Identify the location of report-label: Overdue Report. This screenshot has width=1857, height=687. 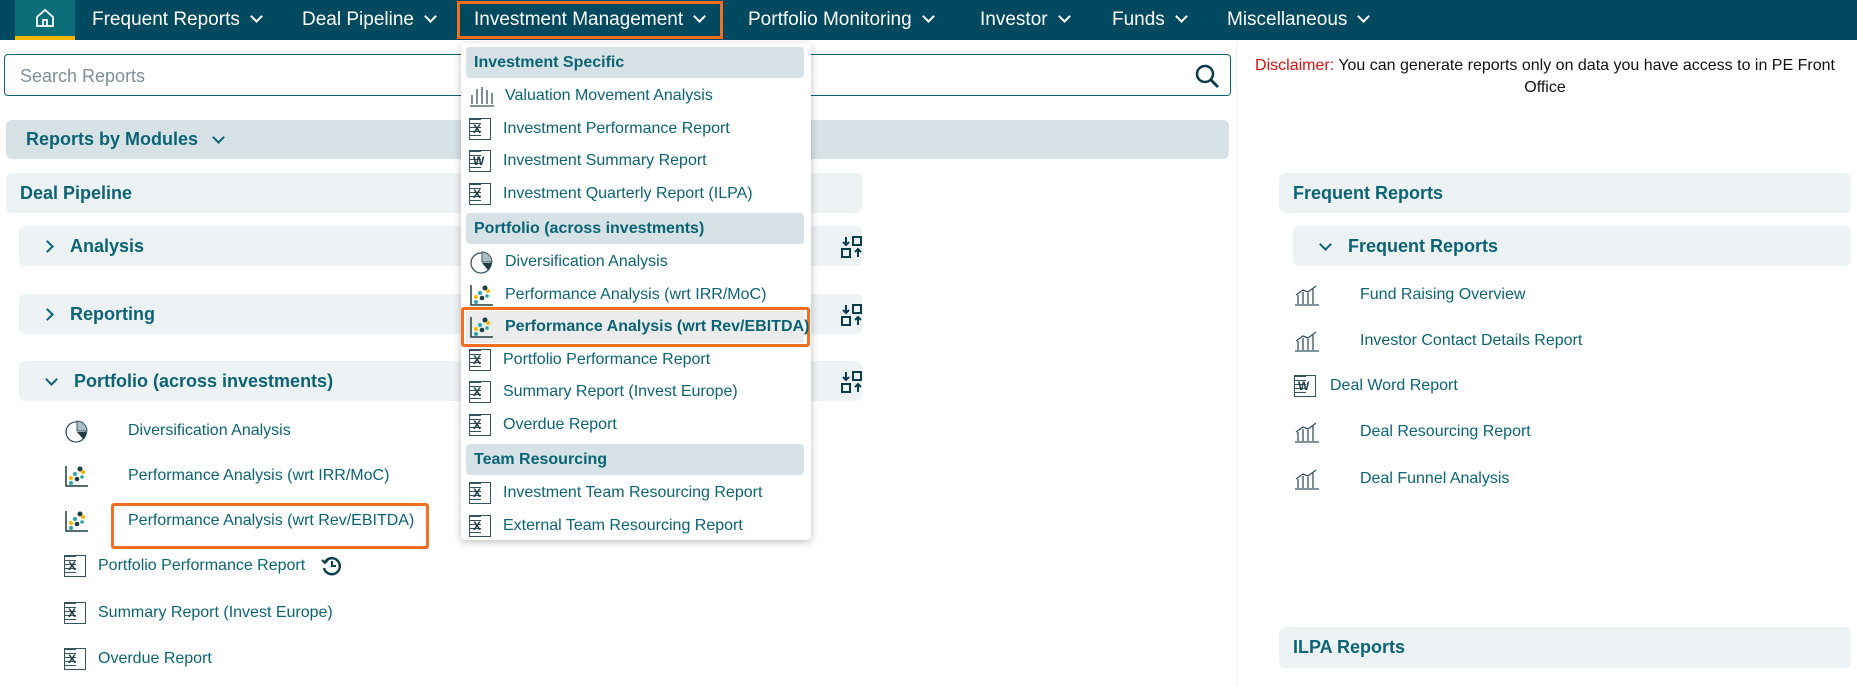
(155, 658).